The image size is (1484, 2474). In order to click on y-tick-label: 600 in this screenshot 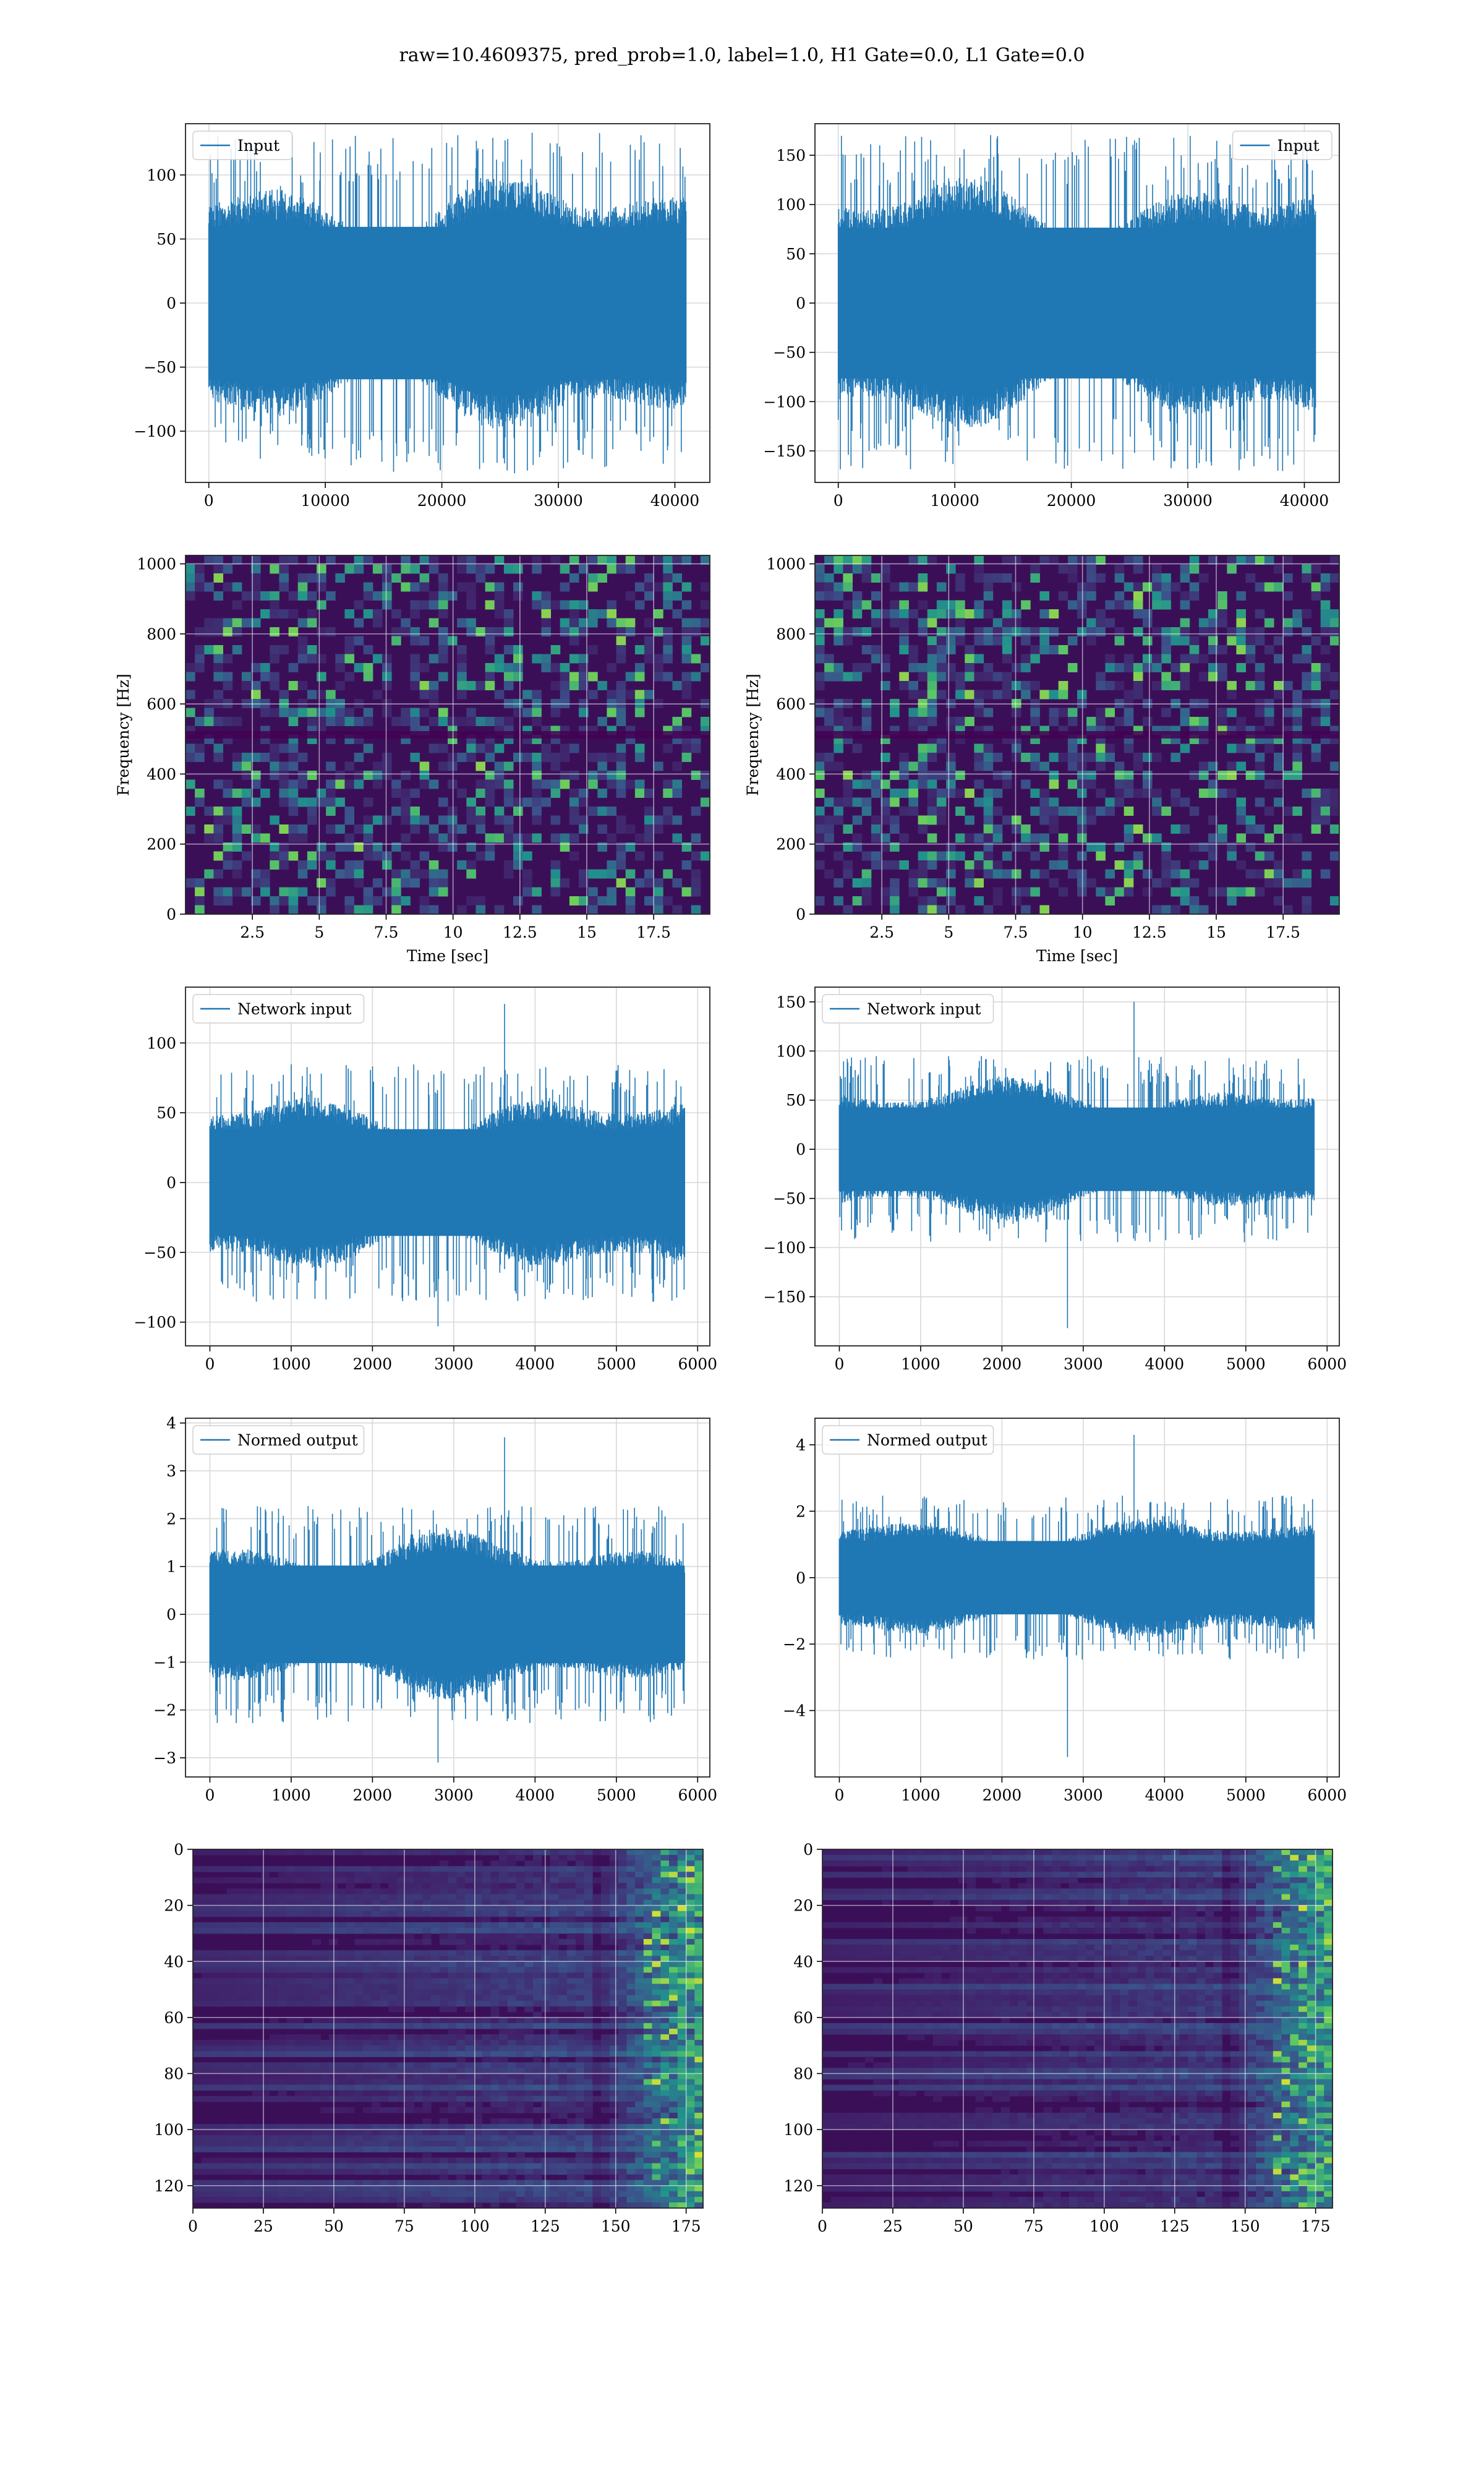, I will do `click(161, 704)`.